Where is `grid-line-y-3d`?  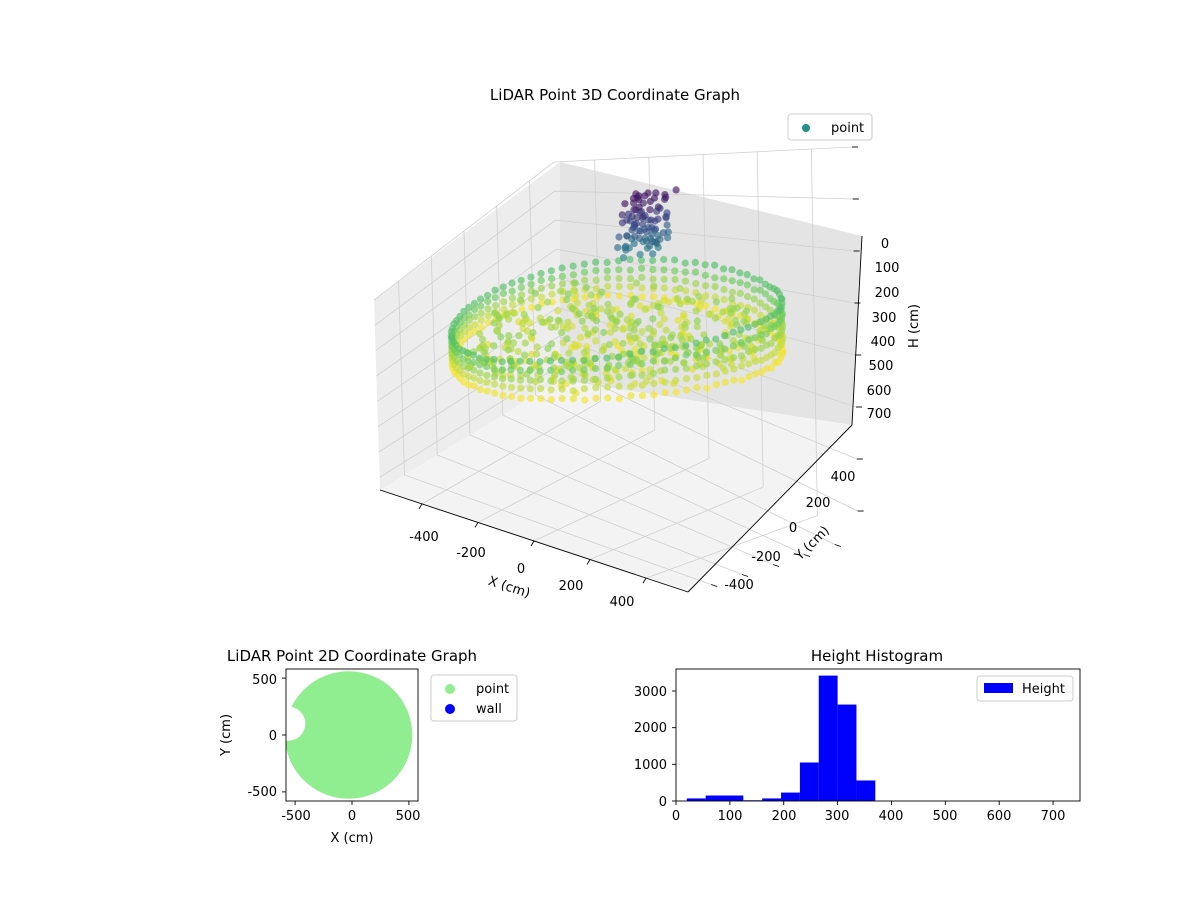
grid-line-y-3d is located at coordinates (618, 397).